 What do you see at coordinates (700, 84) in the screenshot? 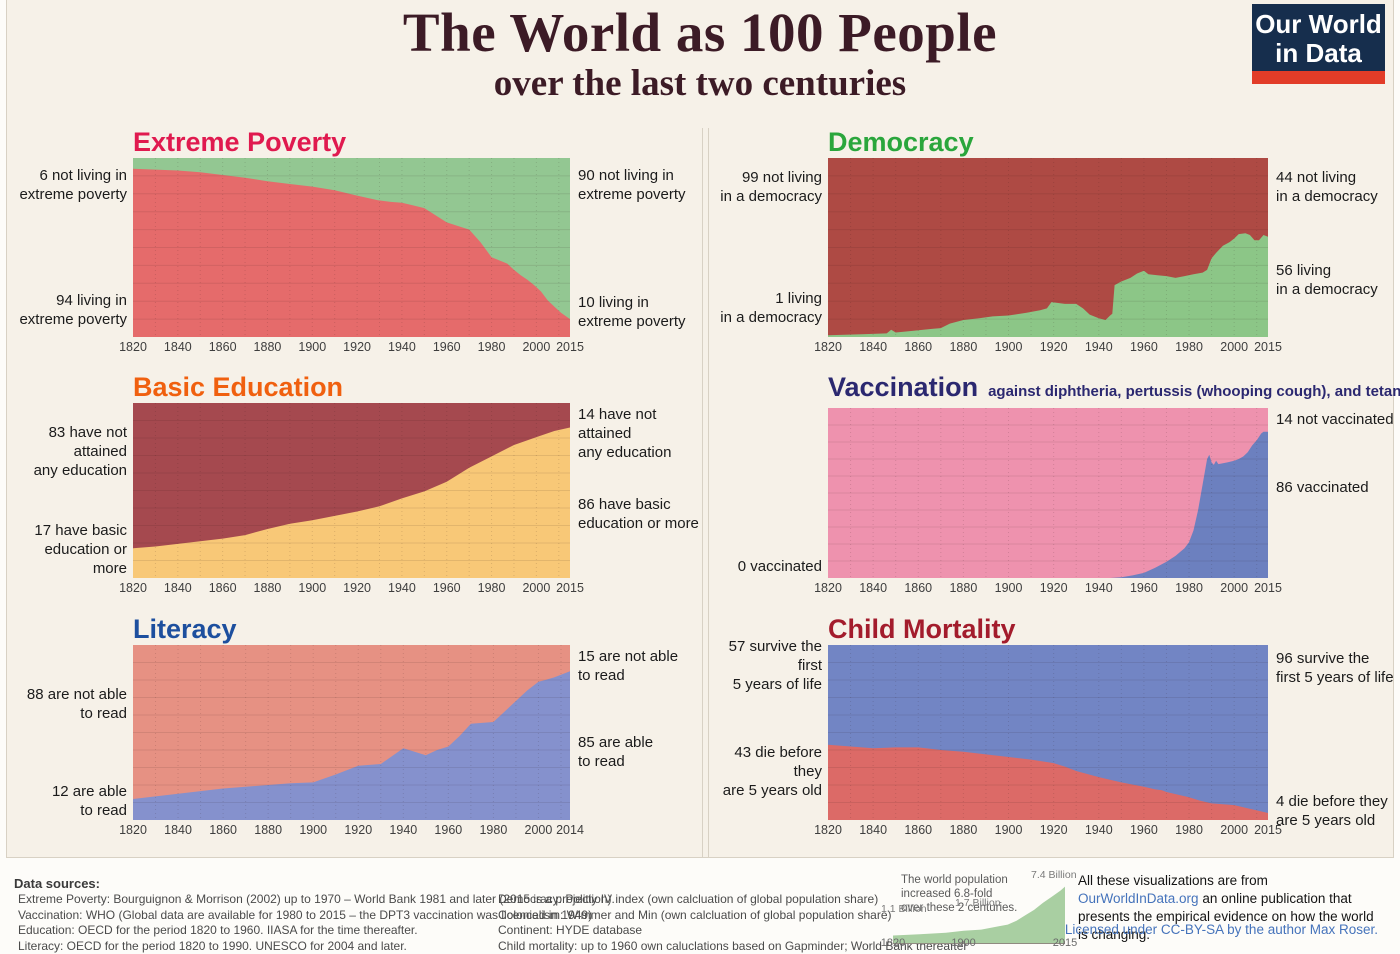
I see `page-subtitle: over the last two centuries` at bounding box center [700, 84].